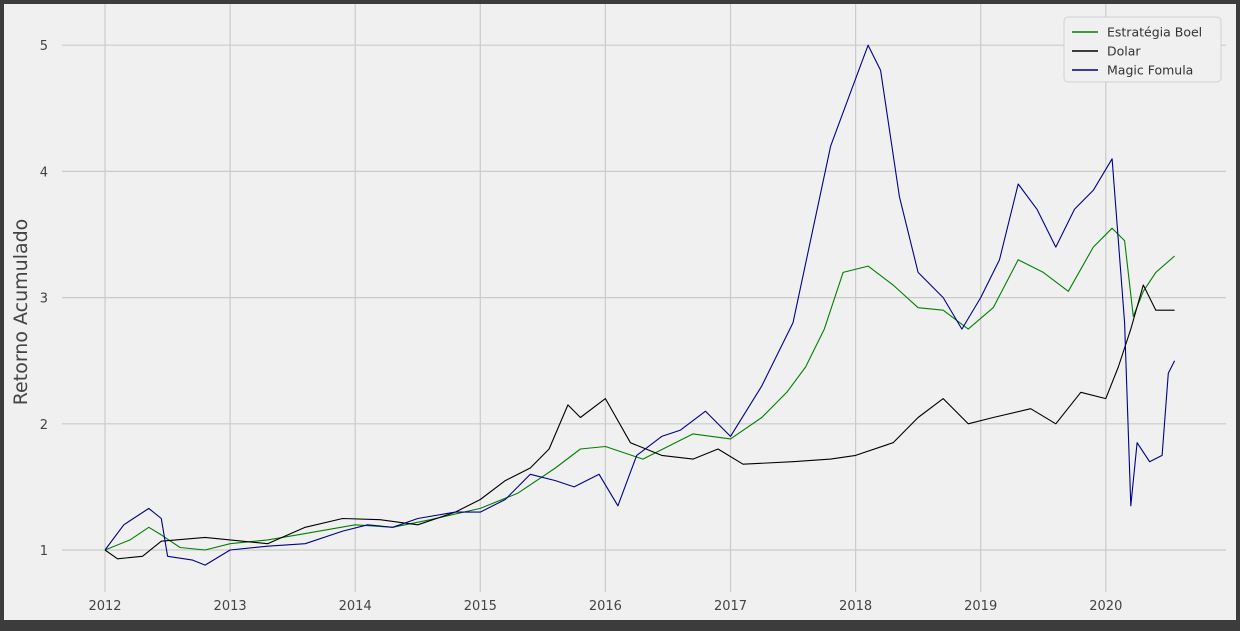 This screenshot has height=631, width=1240. Describe the element at coordinates (1154, 32) in the screenshot. I see `legend-label: Estratégia Boel` at that location.